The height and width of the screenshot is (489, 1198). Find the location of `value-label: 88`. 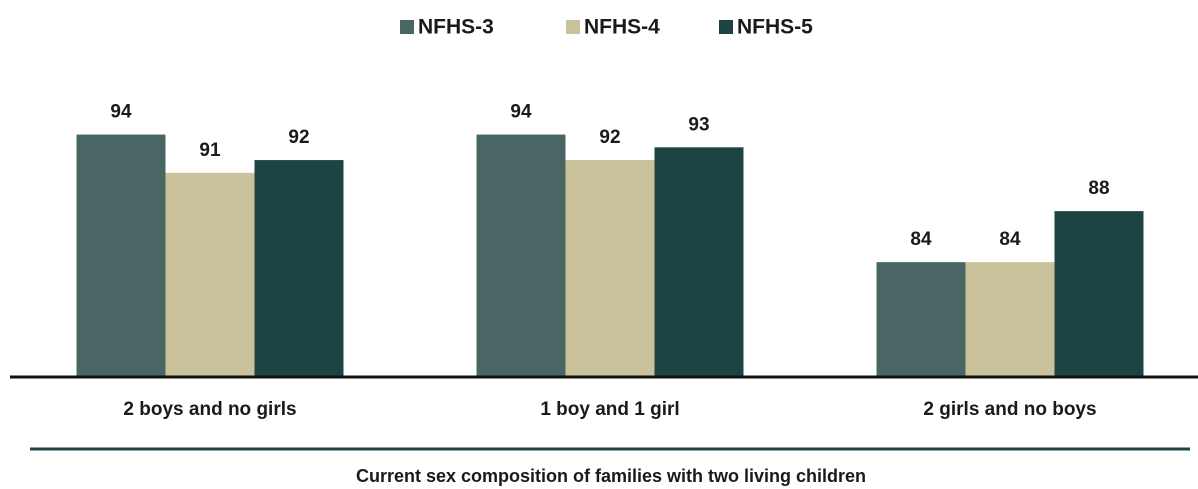

value-label: 88 is located at coordinates (1098, 188).